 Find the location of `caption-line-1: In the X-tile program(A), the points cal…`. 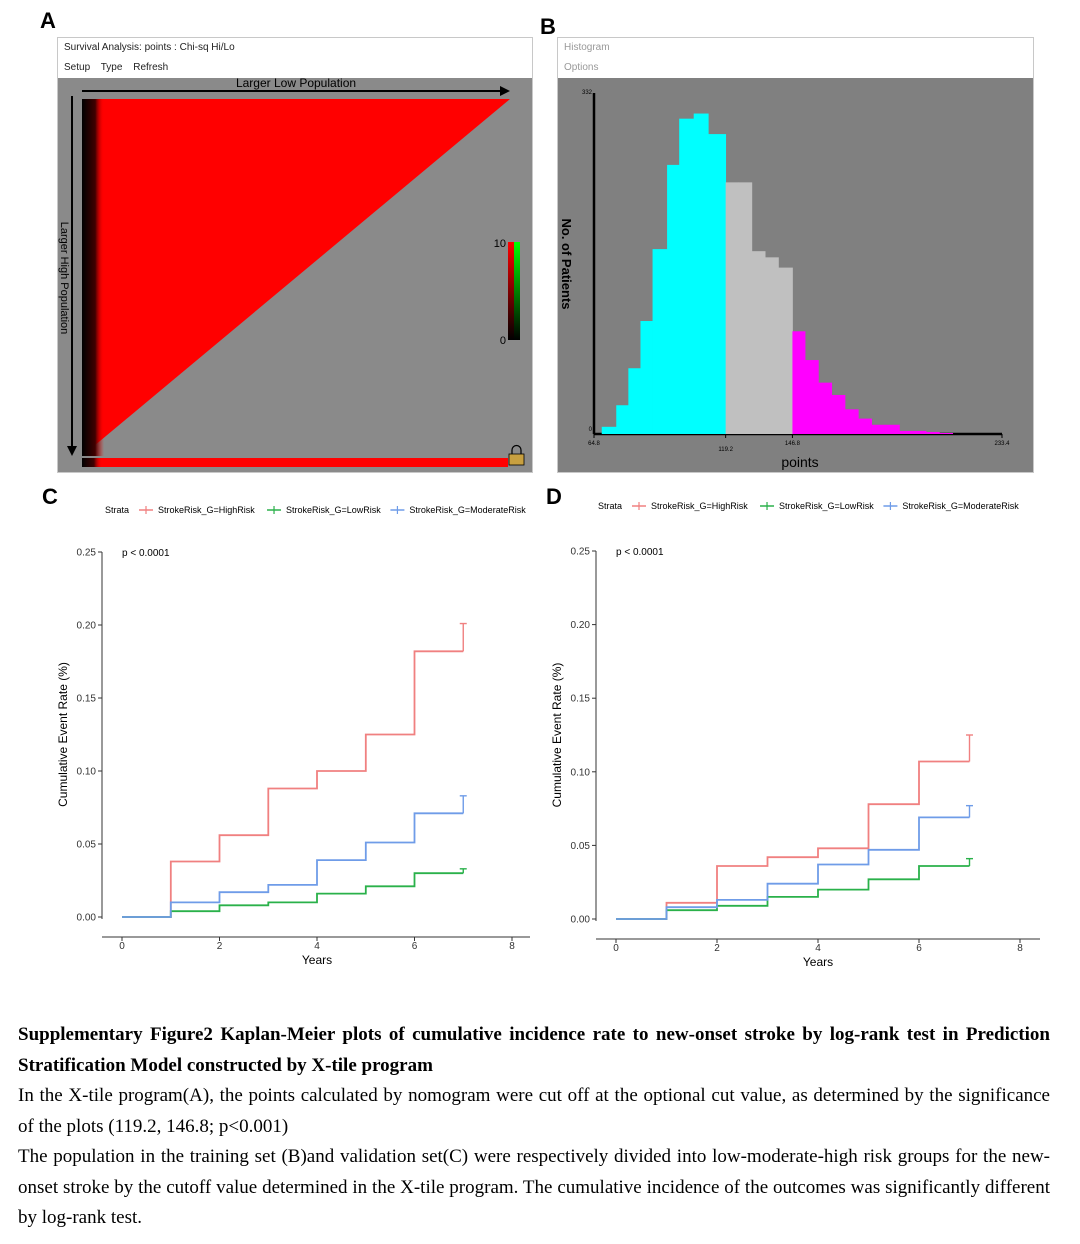

caption-line-1: In the X-tile program(A), the points cal… is located at coordinates (534, 1111).